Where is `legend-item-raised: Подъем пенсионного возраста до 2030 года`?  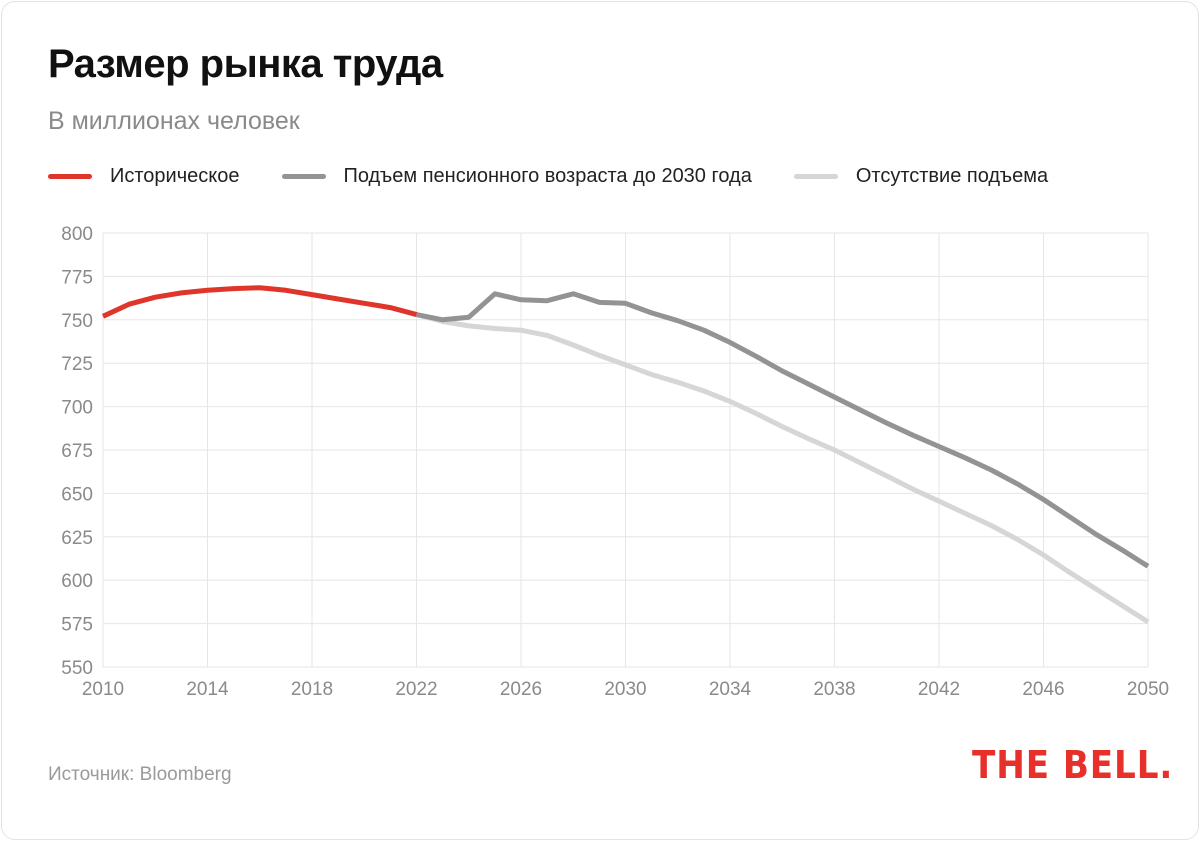 legend-item-raised: Подъем пенсионного возраста до 2030 года is located at coordinates (516, 176).